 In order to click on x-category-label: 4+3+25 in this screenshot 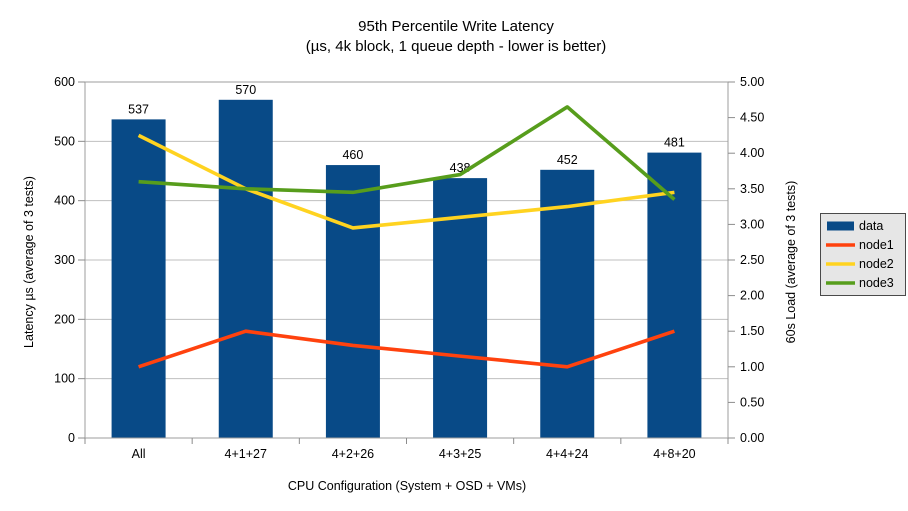, I will do `click(460, 454)`.